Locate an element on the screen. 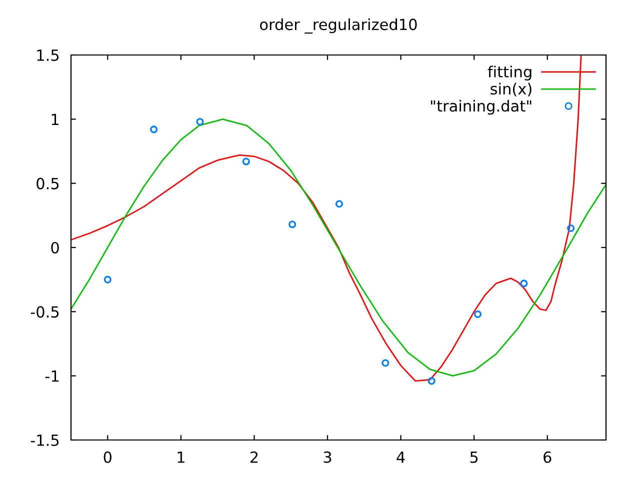 The height and width of the screenshot is (480, 640). chart-title: order _regularized10 is located at coordinates (338, 26).